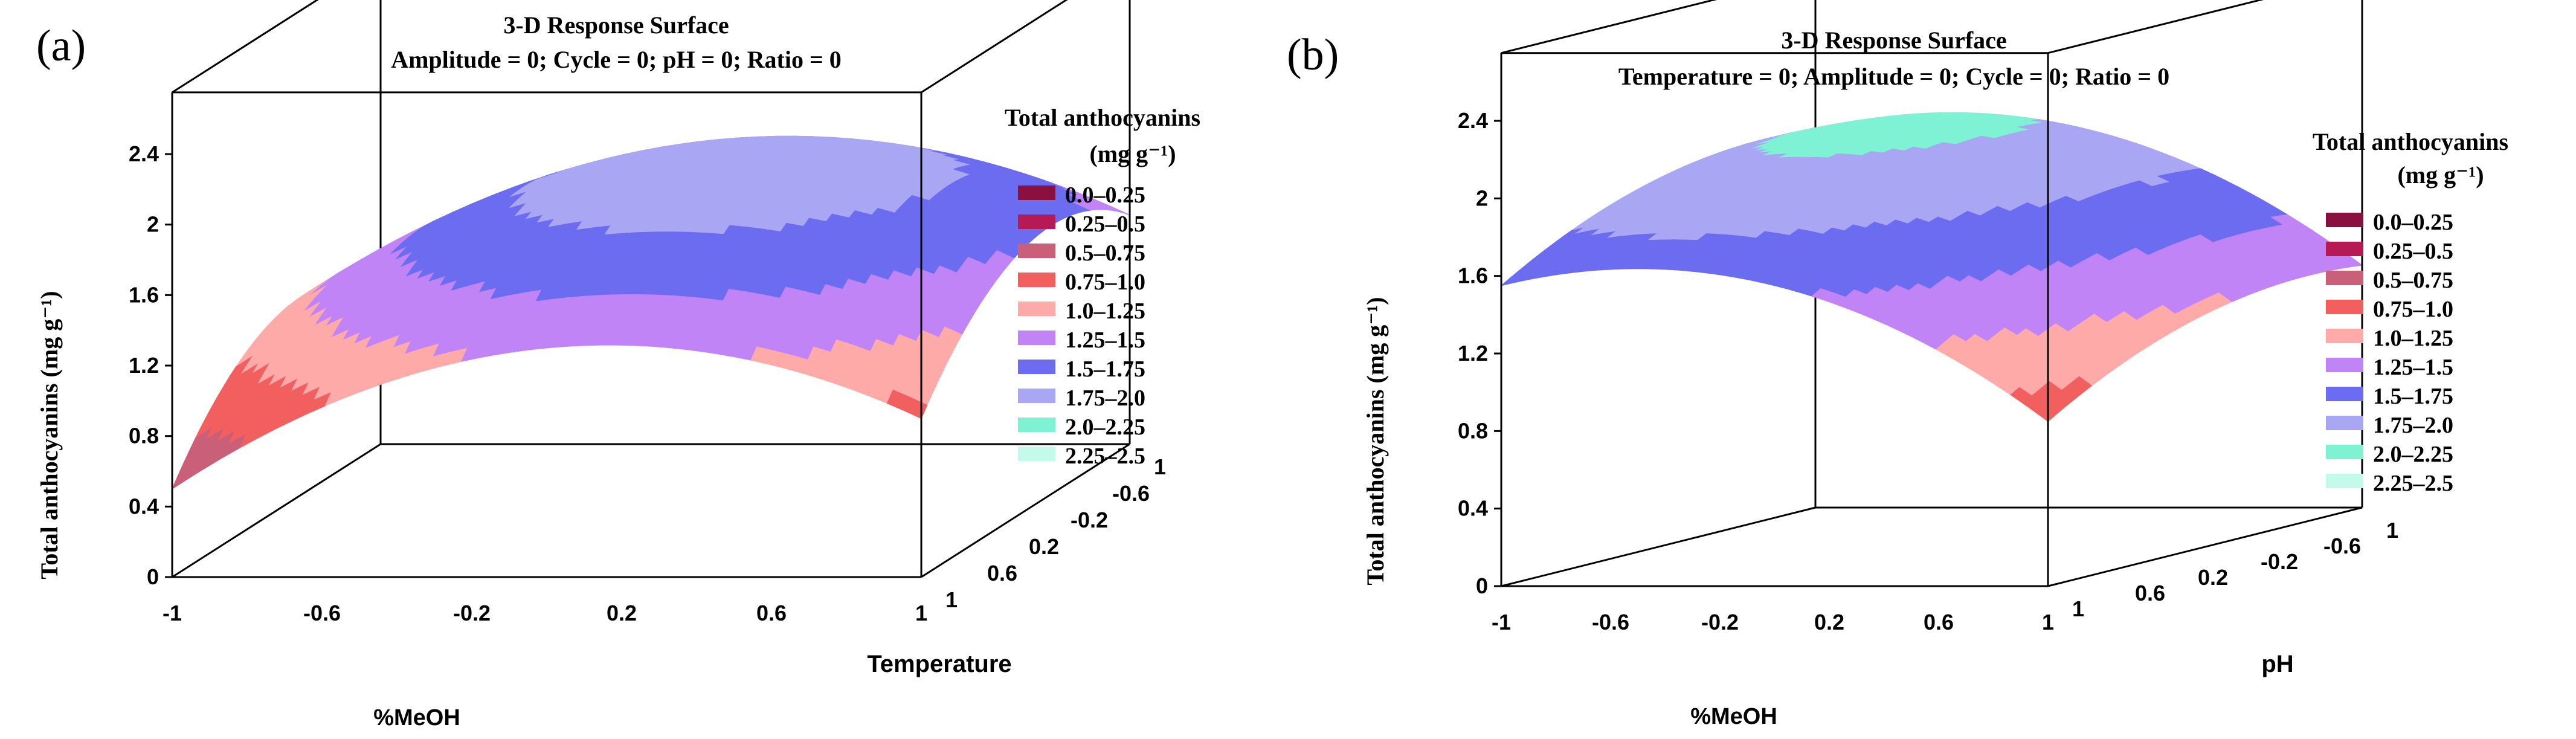 The image size is (2576, 739). I want to click on surface, so click(1932, 267).